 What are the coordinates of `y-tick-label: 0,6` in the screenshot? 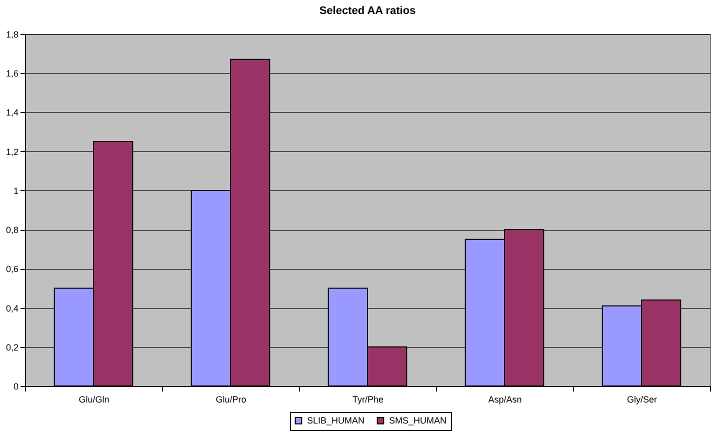 It's located at (12, 269).